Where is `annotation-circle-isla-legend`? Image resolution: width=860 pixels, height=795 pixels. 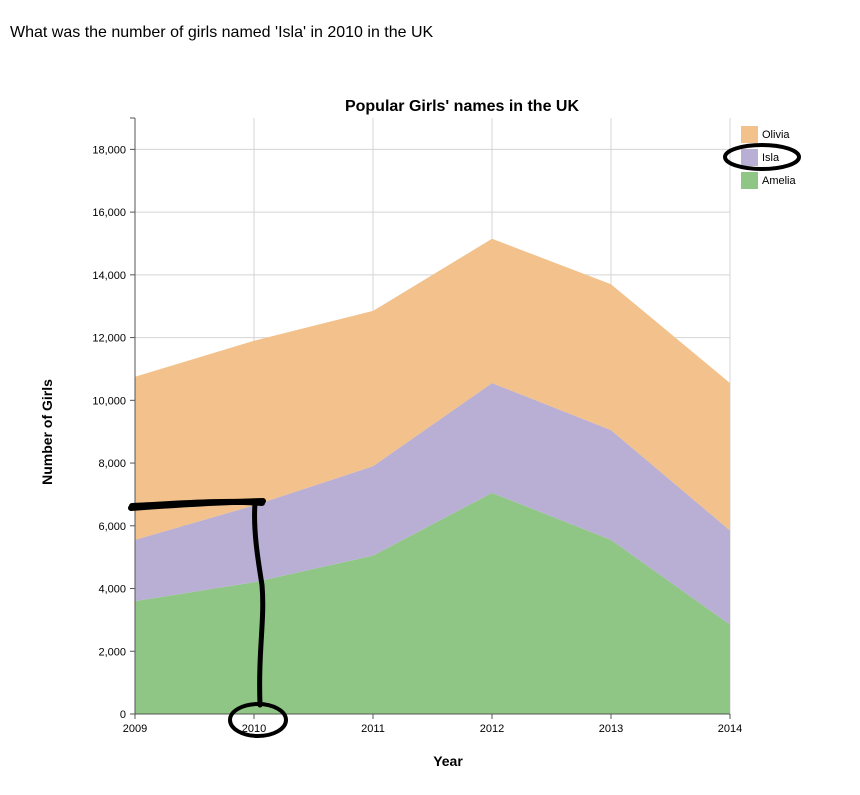
annotation-circle-isla-legend is located at coordinates (762, 157).